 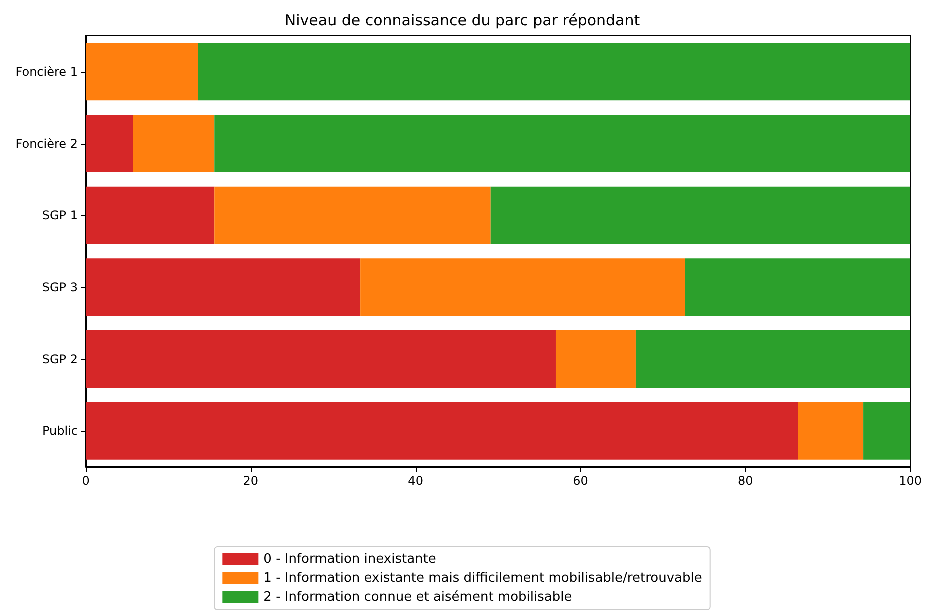 What do you see at coordinates (910, 481) in the screenshot?
I see `x-tick-label: 100` at bounding box center [910, 481].